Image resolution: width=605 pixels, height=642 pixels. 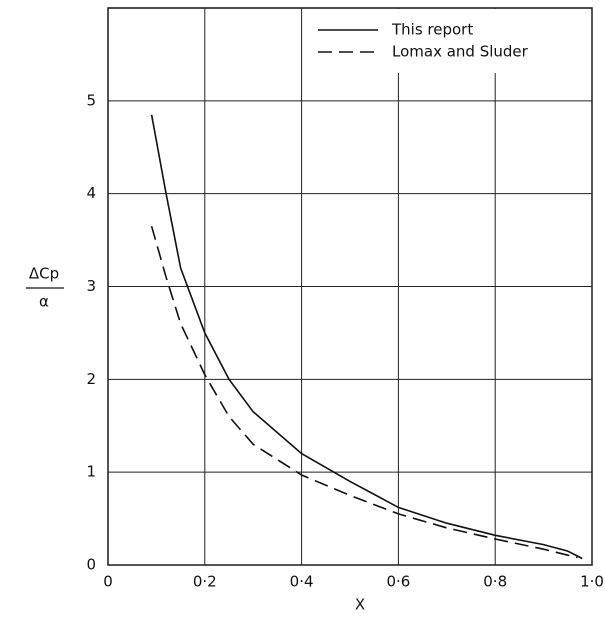 I want to click on x-tick-label: 0, so click(x=108, y=582).